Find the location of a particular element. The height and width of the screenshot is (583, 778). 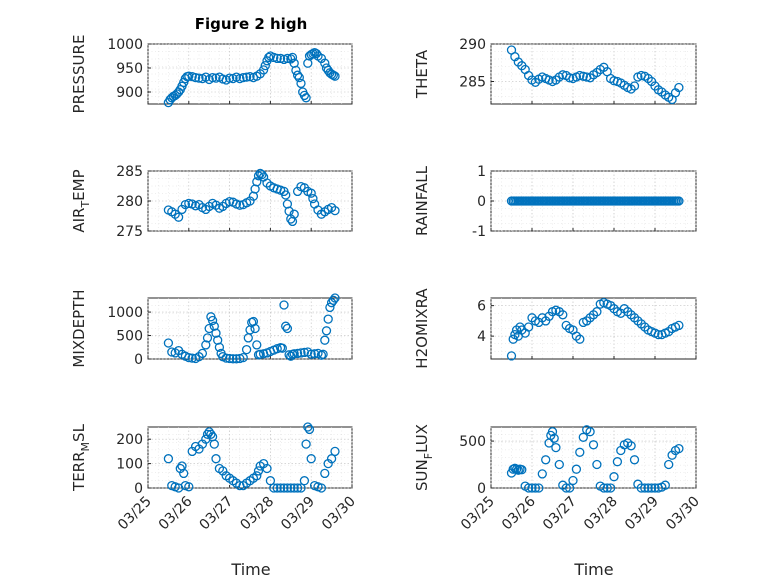

subplot-theta: 285 290 THETA is located at coordinates (555, 71).